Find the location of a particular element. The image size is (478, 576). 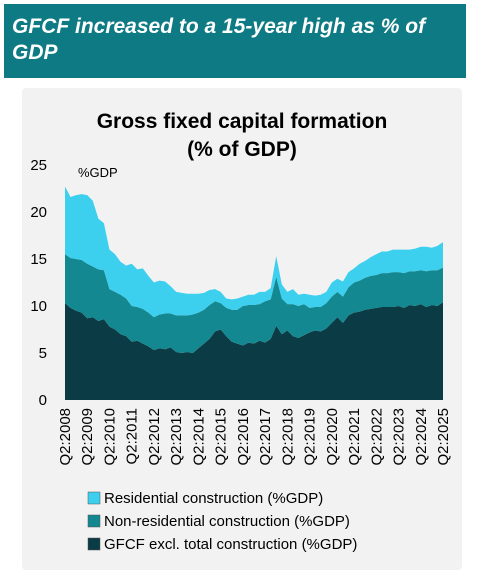

y-axis-label: %GDP is located at coordinates (98, 172).